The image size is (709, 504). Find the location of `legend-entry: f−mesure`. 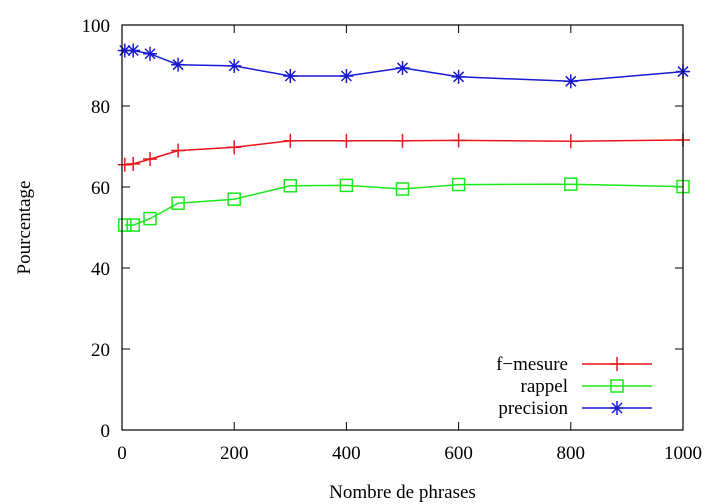

legend-entry: f−mesure is located at coordinates (574, 364).